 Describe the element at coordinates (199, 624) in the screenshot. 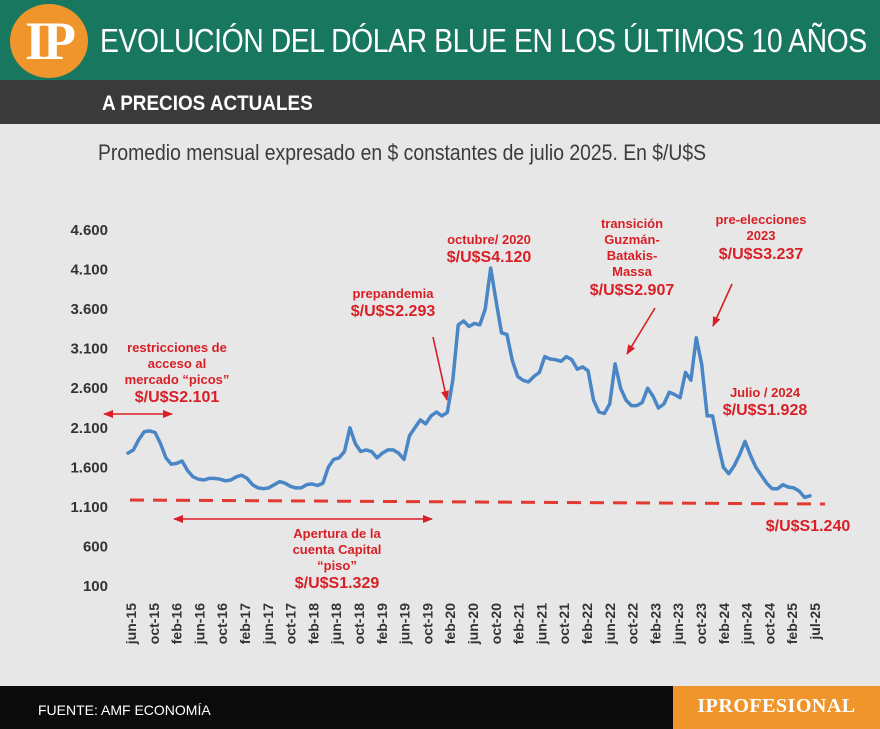

I see `x-tick-label: jun-16` at that location.